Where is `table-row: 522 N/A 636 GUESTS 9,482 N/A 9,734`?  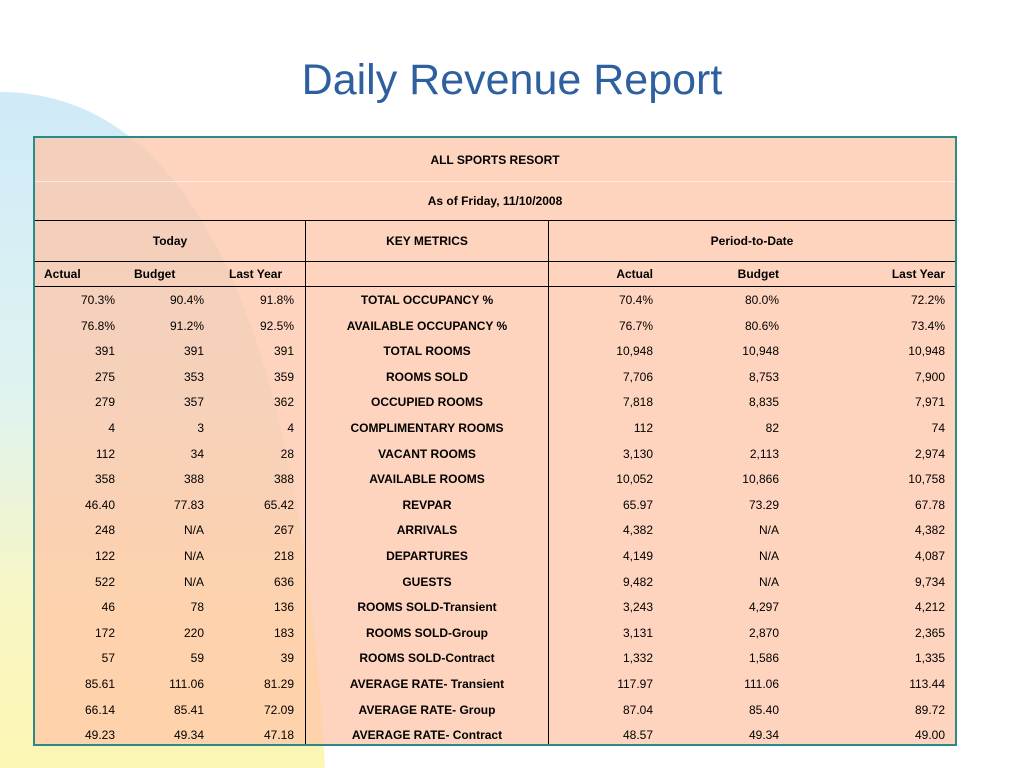
table-row: 522 N/A 636 GUESTS 9,482 N/A 9,734 is located at coordinates (495, 583).